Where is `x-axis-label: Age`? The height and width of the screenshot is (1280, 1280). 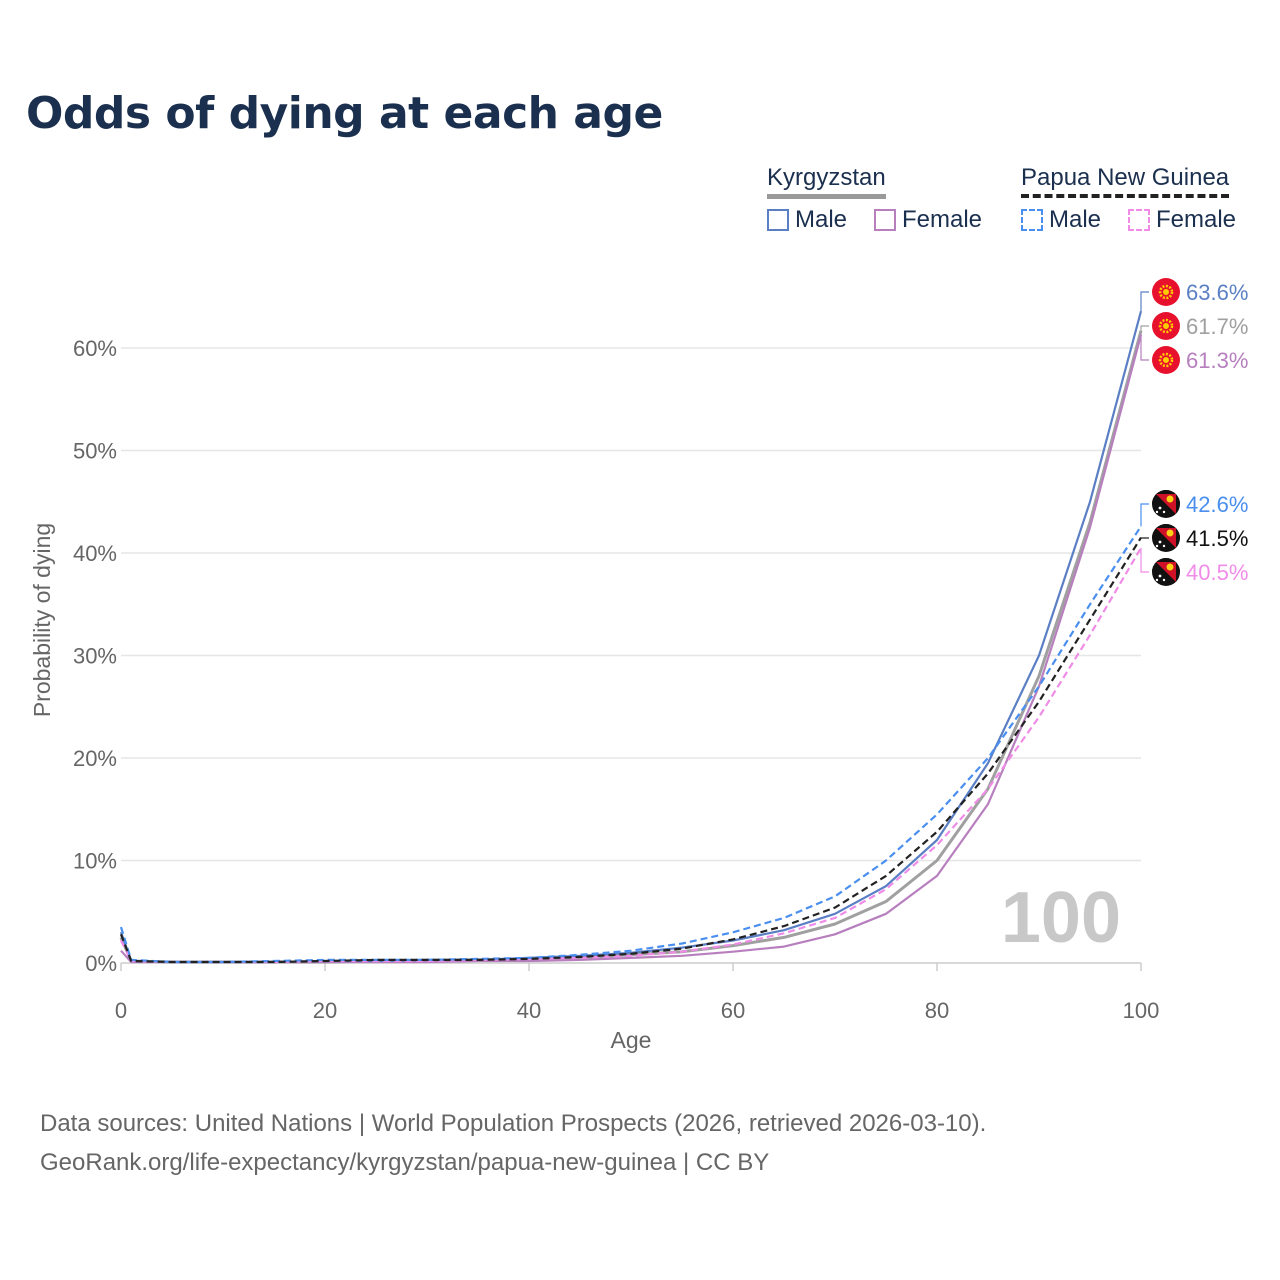 x-axis-label: Age is located at coordinates (631, 1040).